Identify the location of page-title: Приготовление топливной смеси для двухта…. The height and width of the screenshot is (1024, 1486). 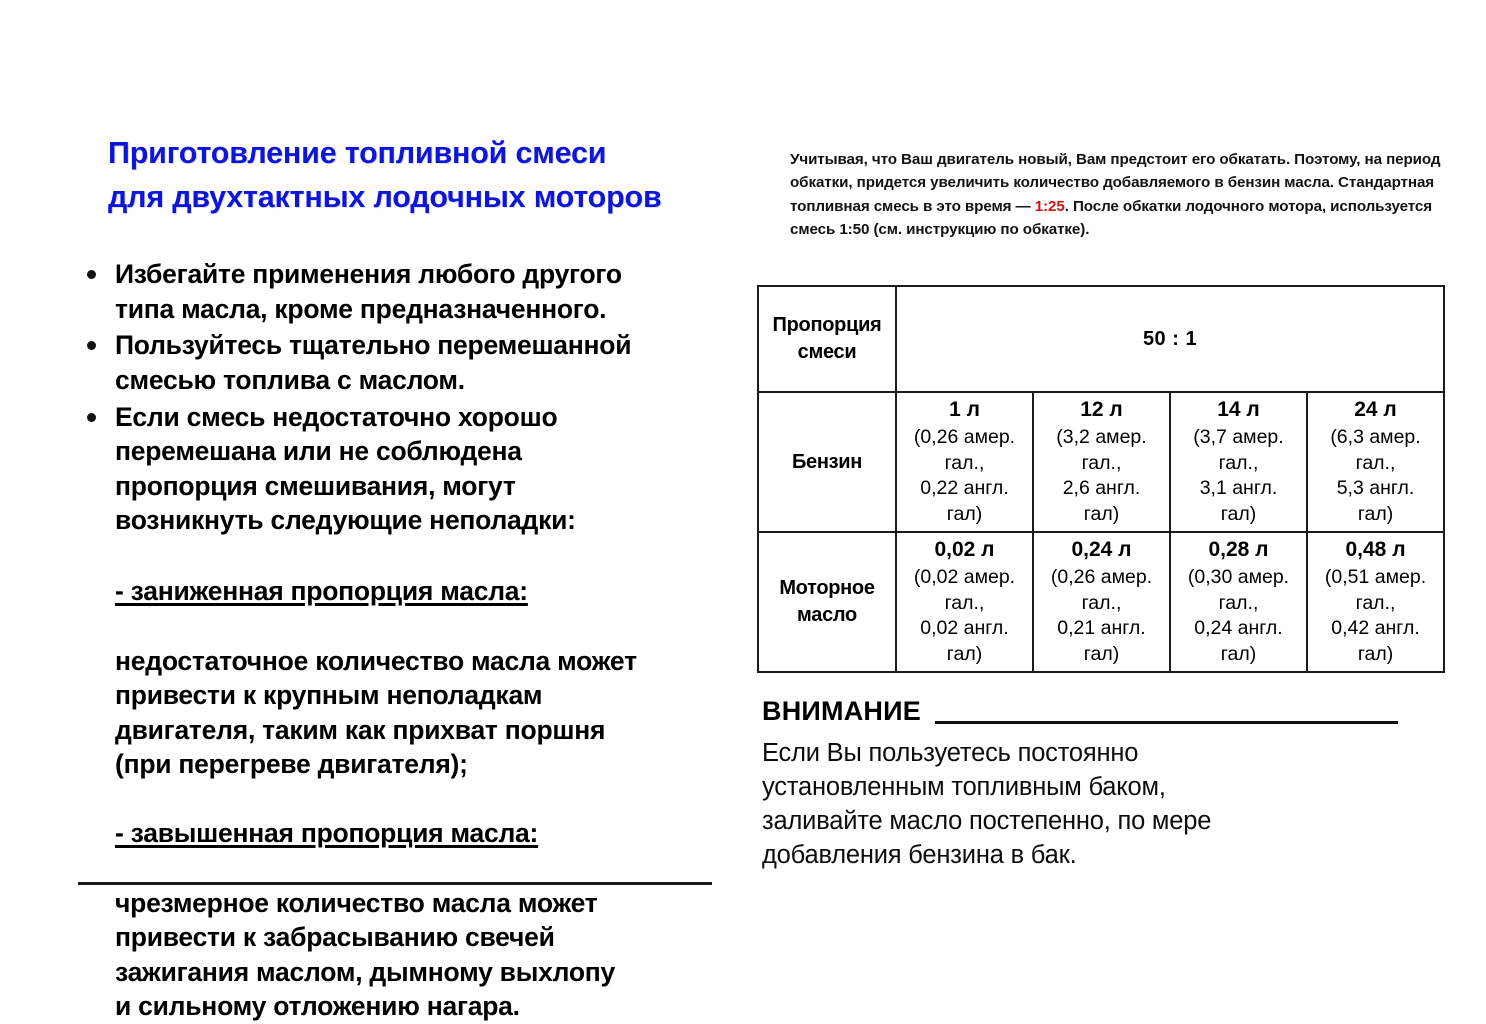
(385, 175).